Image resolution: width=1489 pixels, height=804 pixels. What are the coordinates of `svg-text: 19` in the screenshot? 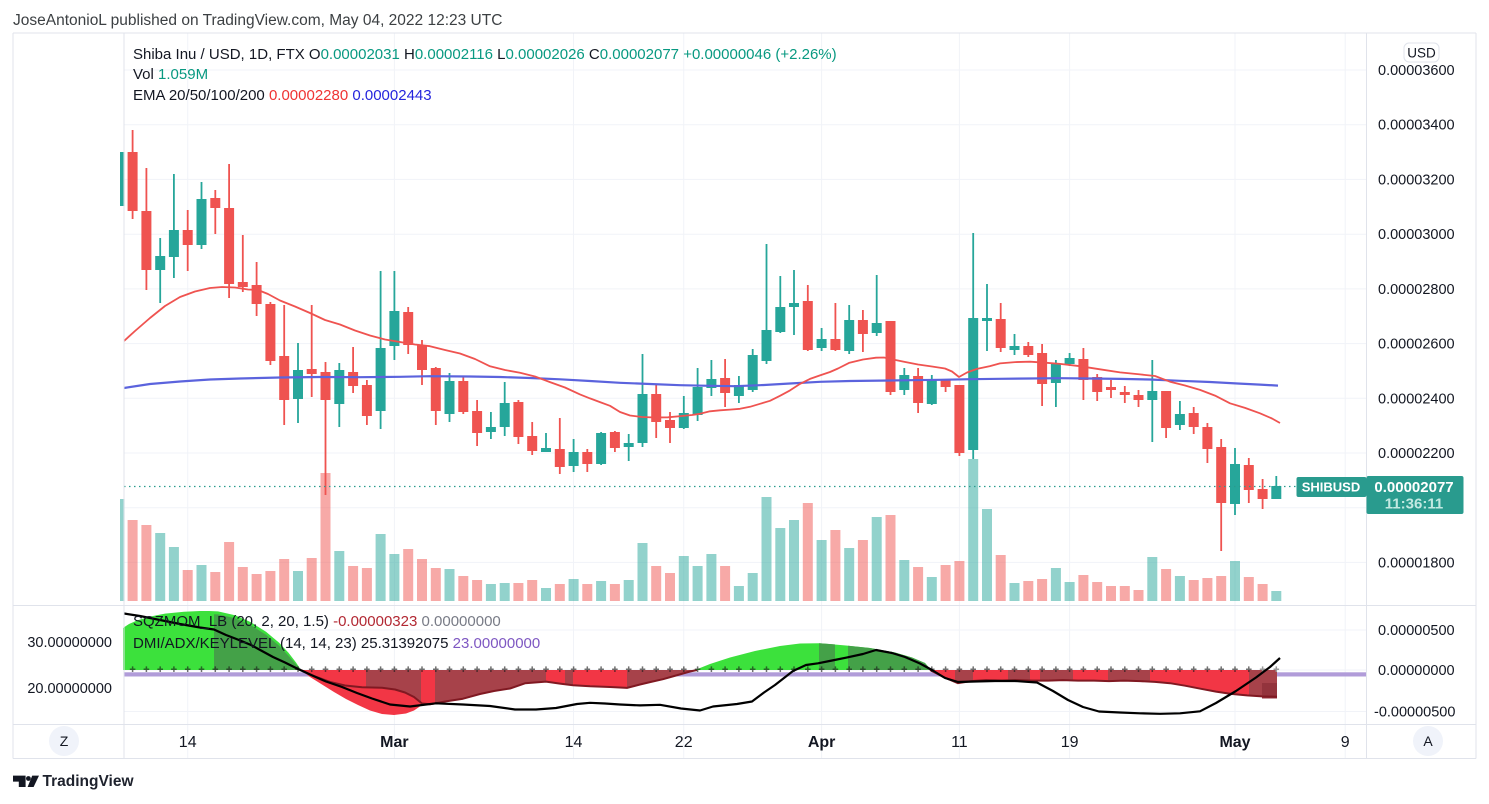 It's located at (1070, 742).